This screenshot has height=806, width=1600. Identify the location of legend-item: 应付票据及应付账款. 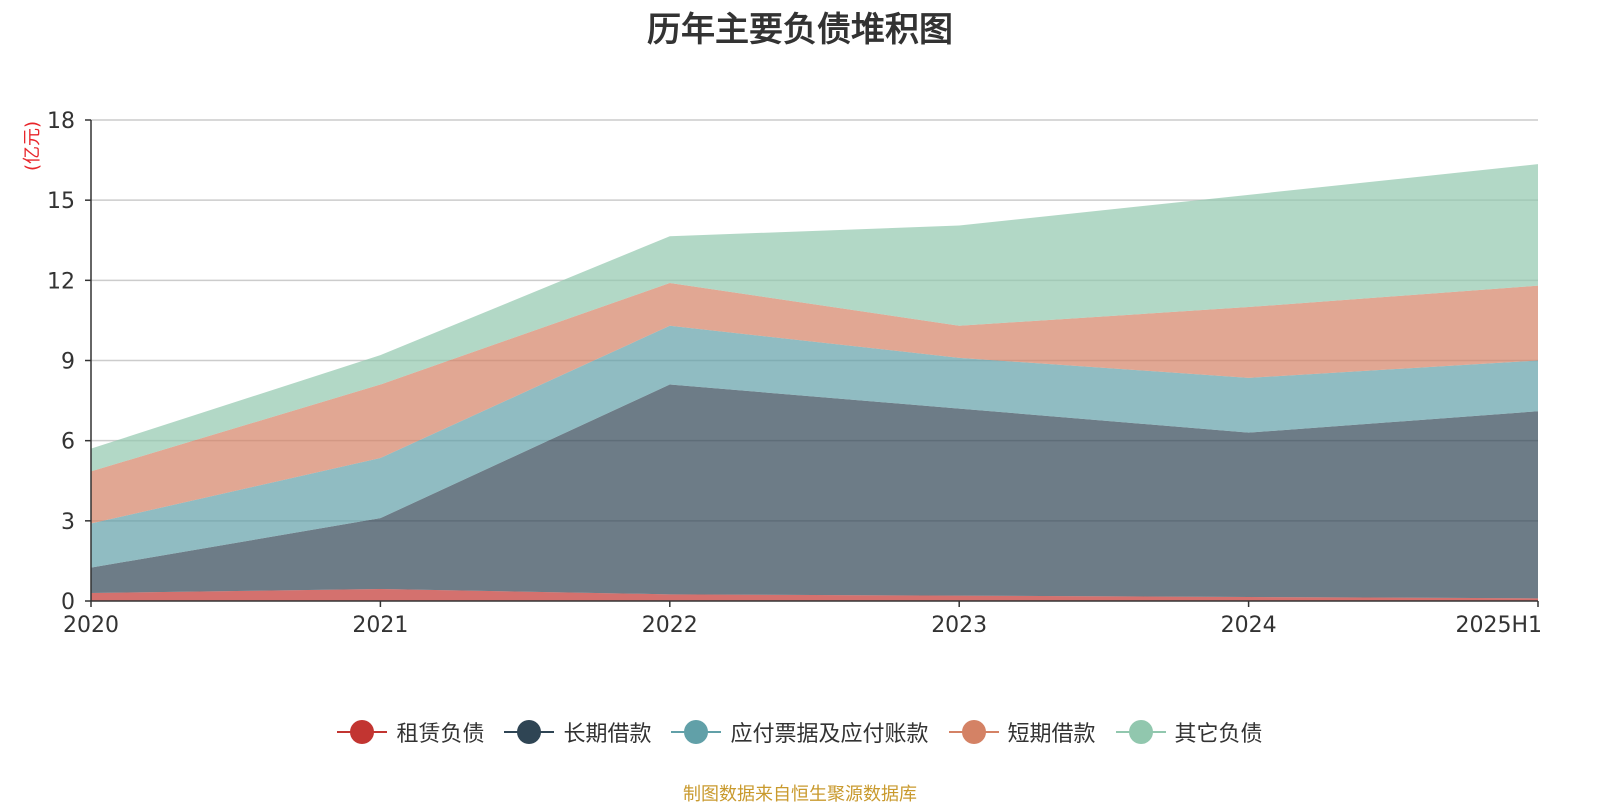
(800, 732).